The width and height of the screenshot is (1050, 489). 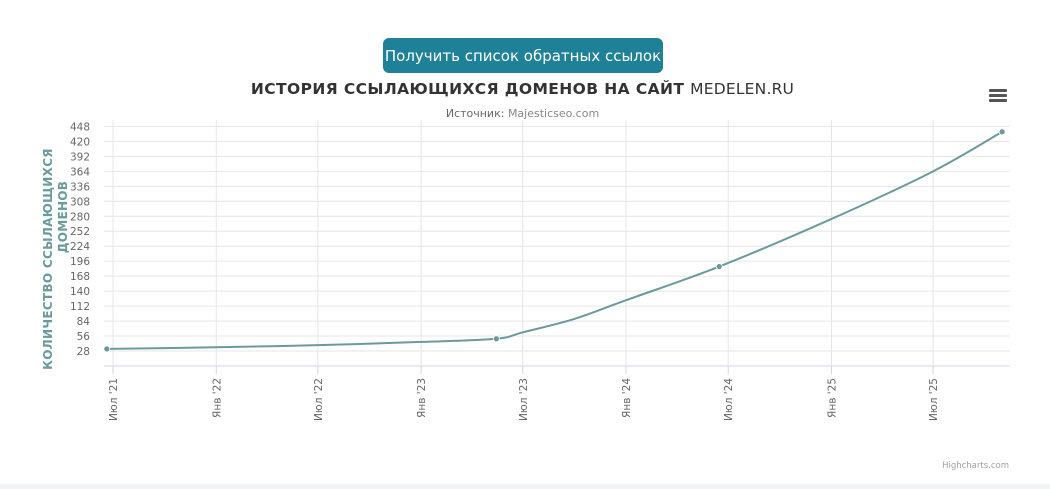 I want to click on y-tick-label: 28, so click(x=83, y=352).